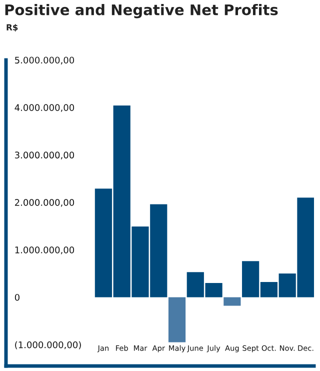 The width and height of the screenshot is (320, 371). I want to click on chart-title: Positive and Negative Net Profits, so click(141, 11).